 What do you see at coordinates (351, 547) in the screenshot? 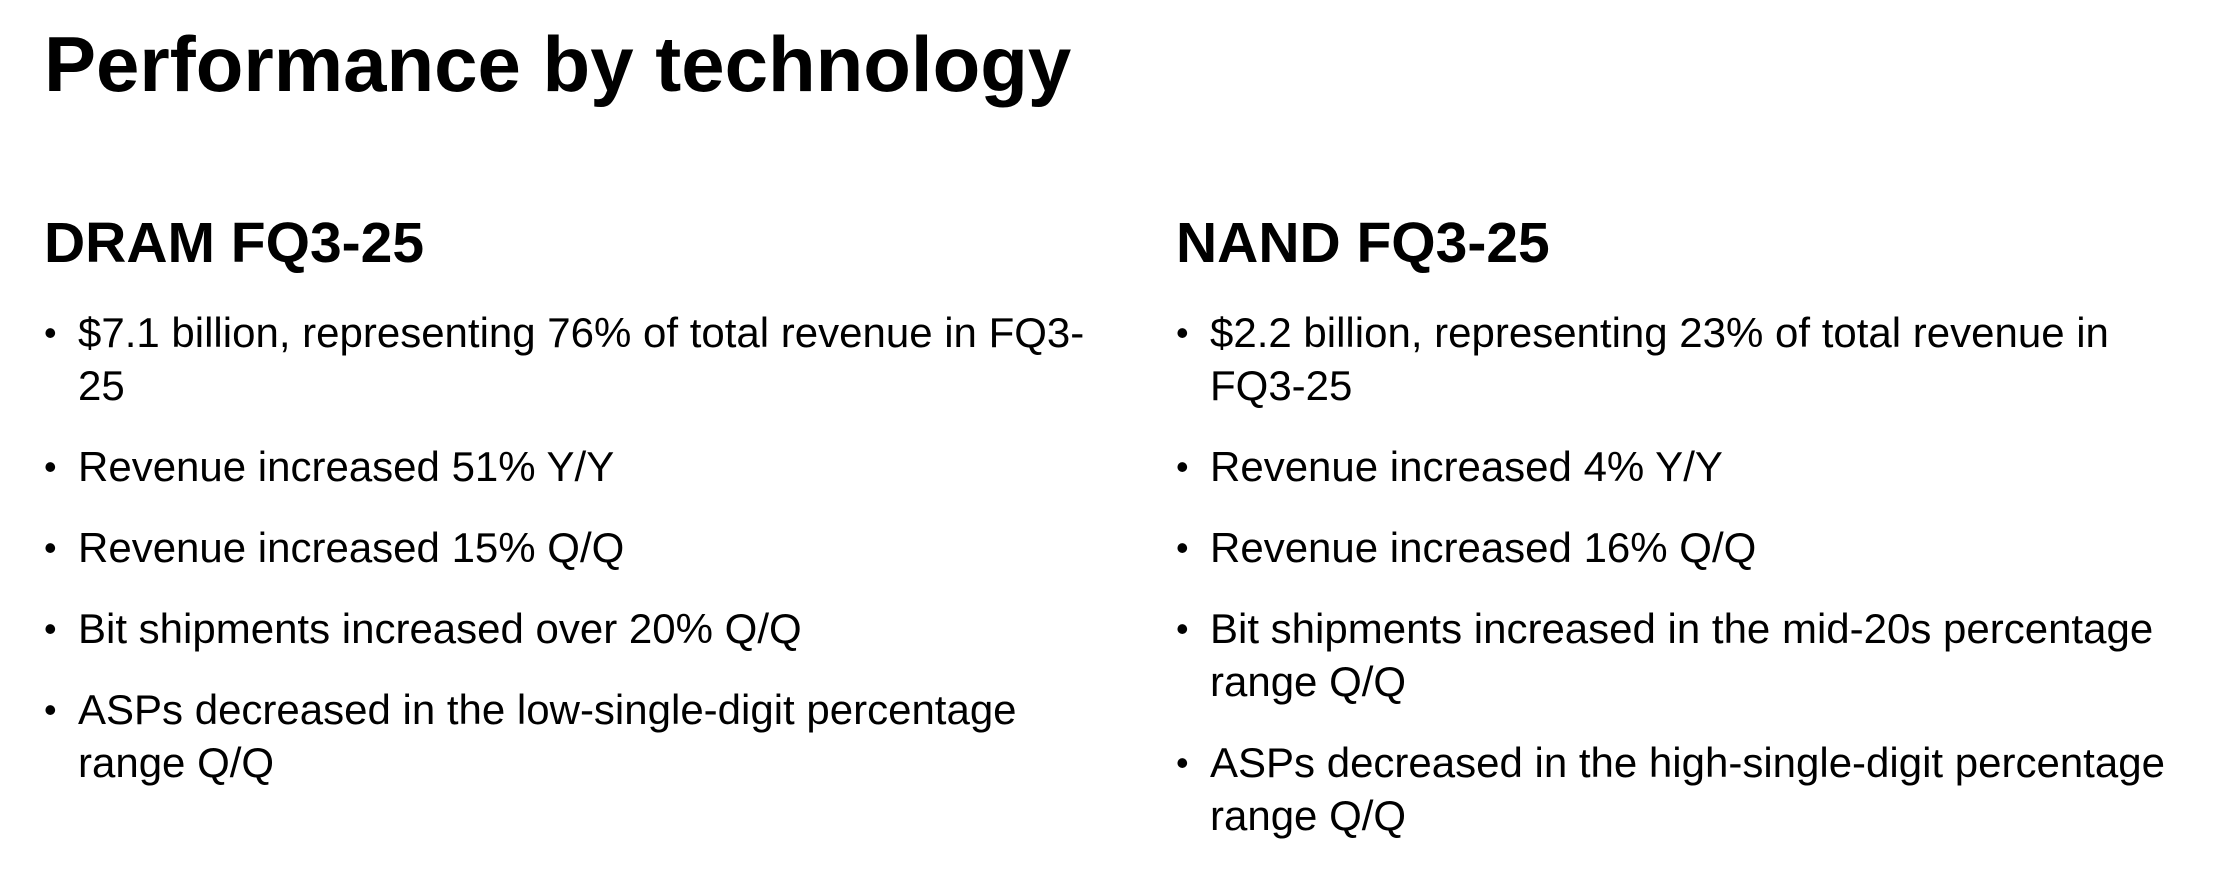
I see `dram-bullet-text: Revenue increased 15% Q/Q` at bounding box center [351, 547].